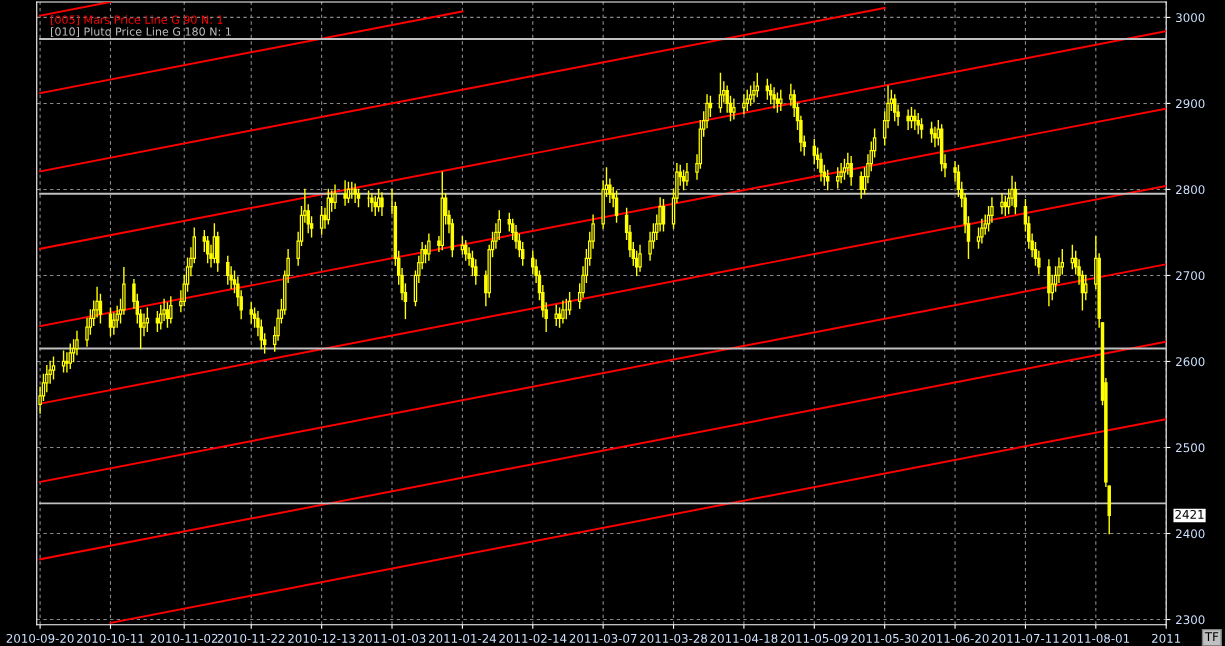  What do you see at coordinates (1189, 514) in the screenshot?
I see `text: 2421` at bounding box center [1189, 514].